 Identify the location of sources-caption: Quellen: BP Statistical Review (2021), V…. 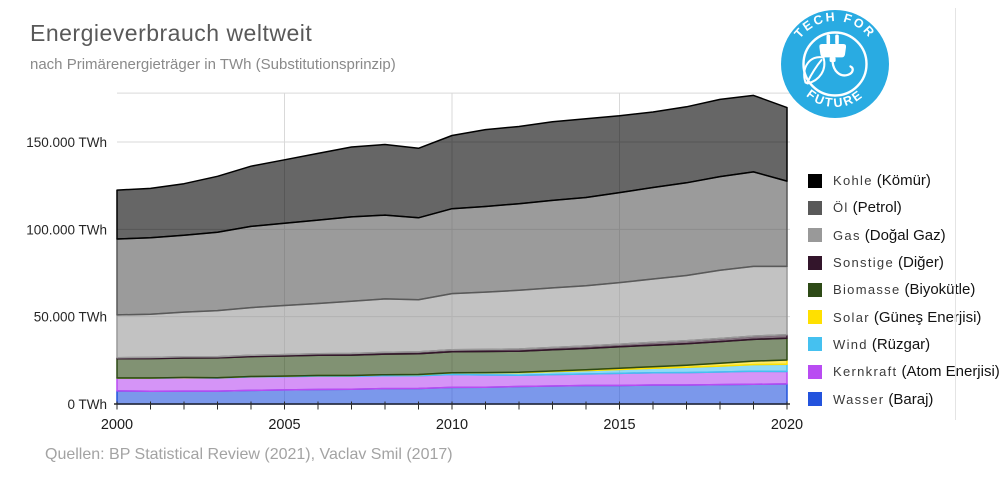
(249, 454).